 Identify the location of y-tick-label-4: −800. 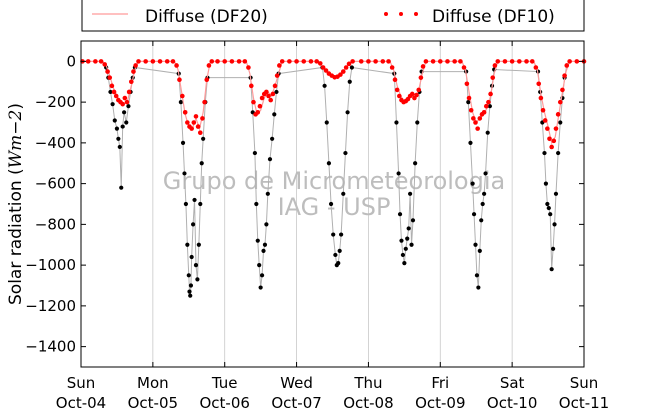
(55, 224).